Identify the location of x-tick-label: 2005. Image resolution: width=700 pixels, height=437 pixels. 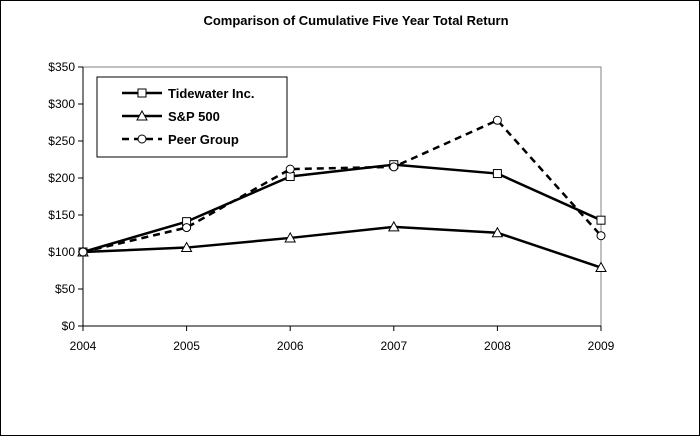
(186, 346).